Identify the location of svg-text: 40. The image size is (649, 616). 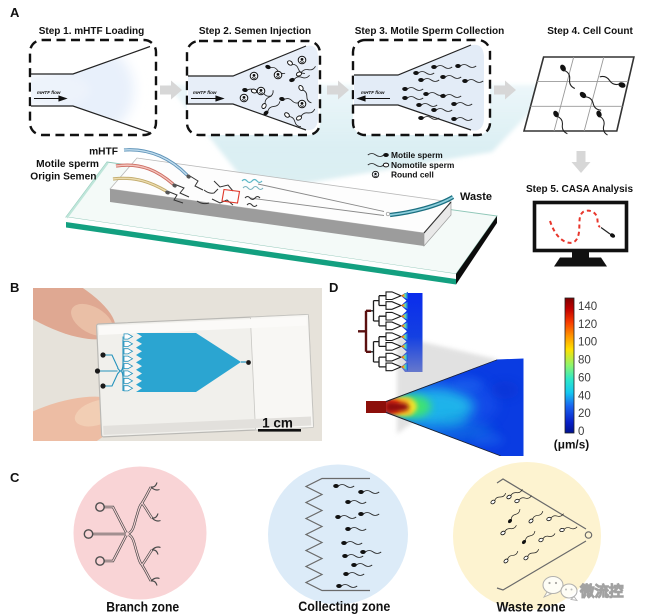
(584, 396).